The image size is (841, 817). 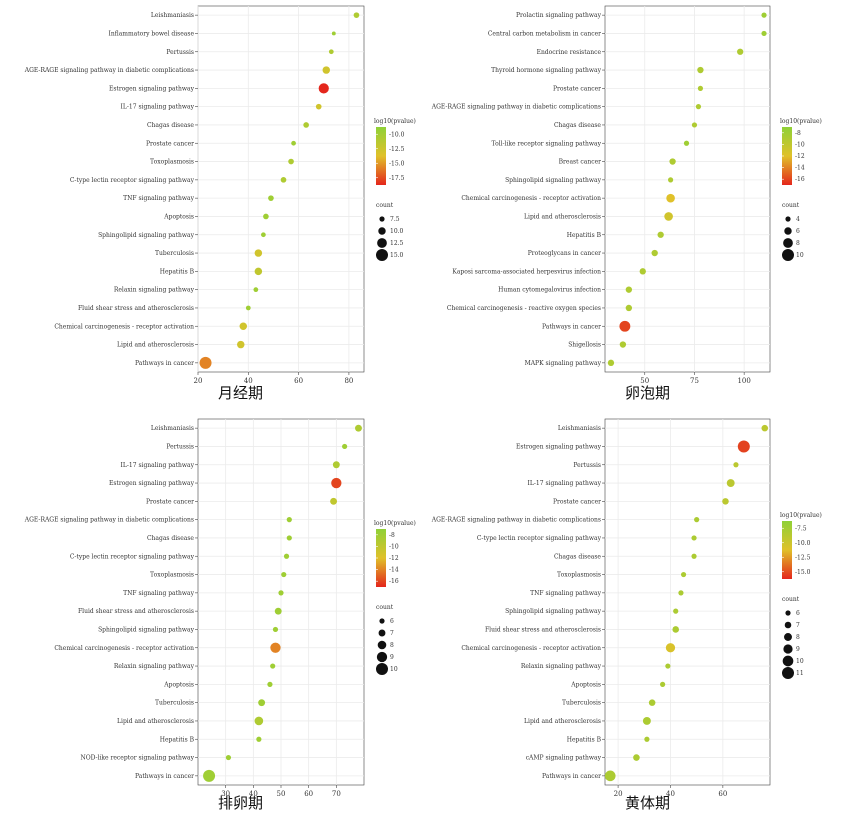 What do you see at coordinates (308, 794) in the screenshot?
I see `x-tick-label: 60` at bounding box center [308, 794].